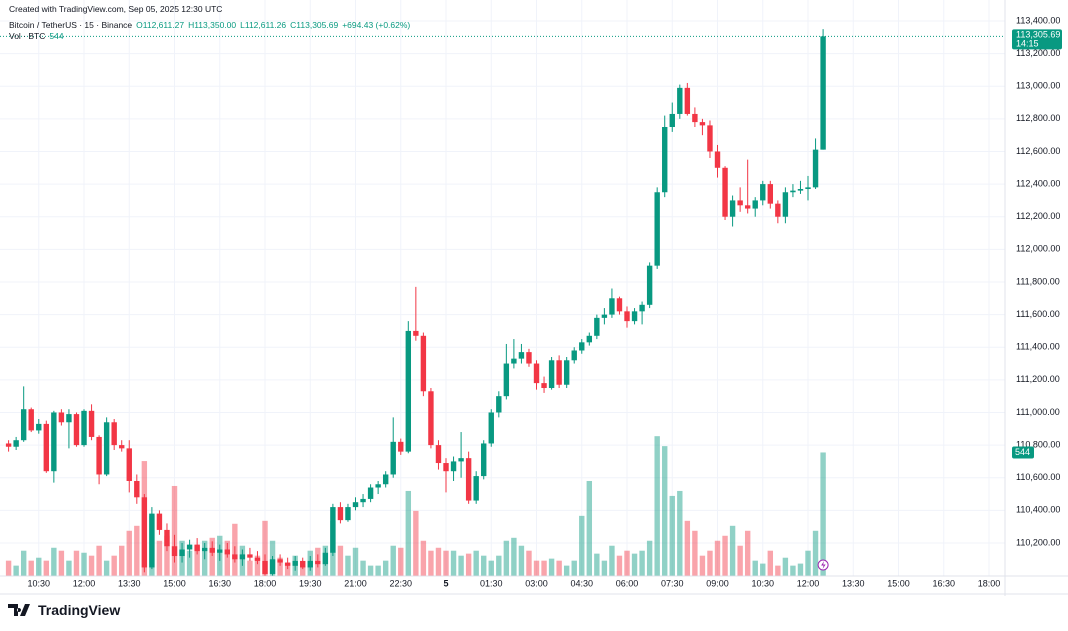 Image resolution: width=1068 pixels, height=631 pixels. I want to click on logo: TradingView, so click(64, 610).